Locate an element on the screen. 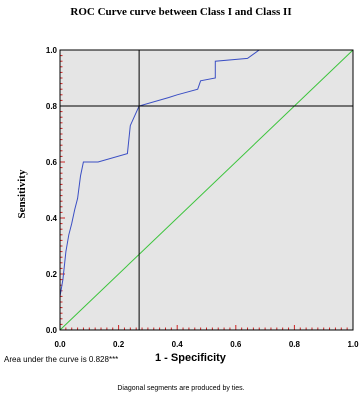 This screenshot has height=398, width=362. footnote: Diagonal segments are produced by ties. is located at coordinates (181, 388).